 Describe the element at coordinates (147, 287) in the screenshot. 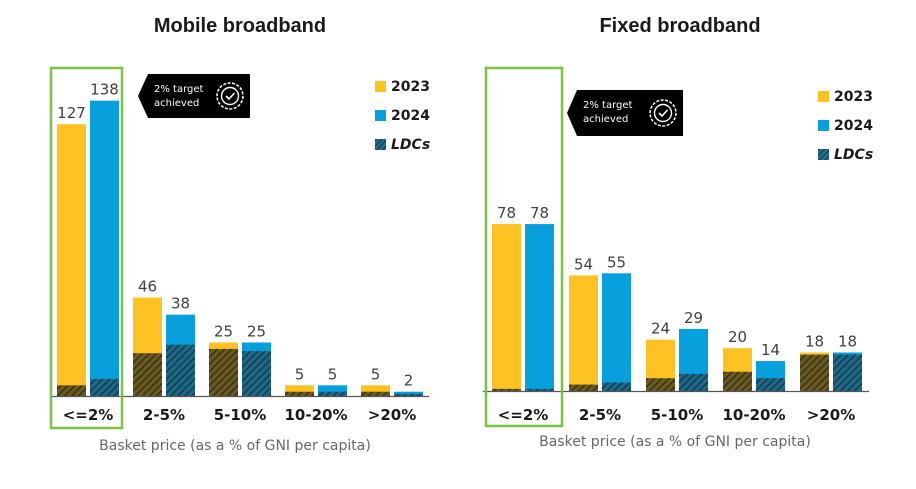

I see `data-label: 46` at that location.